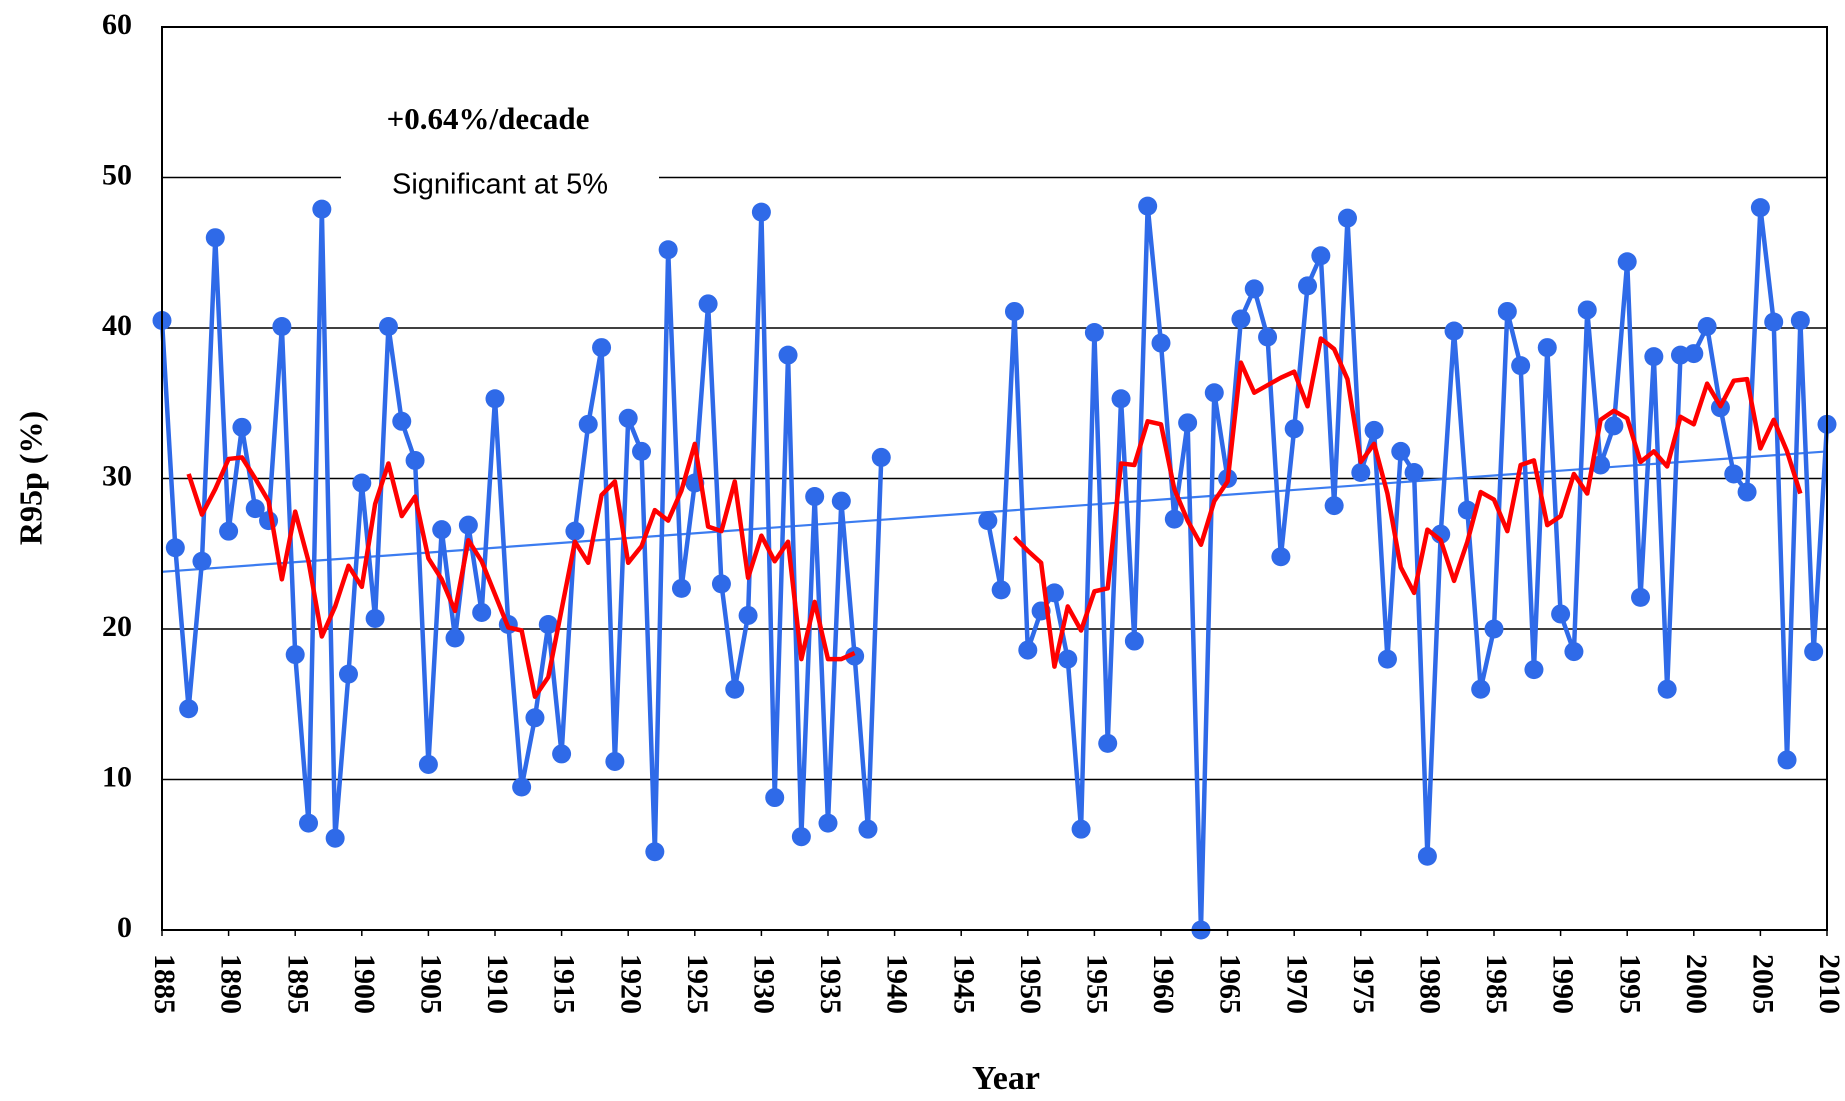 The height and width of the screenshot is (1101, 1845). What do you see at coordinates (1030, 984) in the screenshot?
I see `x-tick-label: 1950` at bounding box center [1030, 984].